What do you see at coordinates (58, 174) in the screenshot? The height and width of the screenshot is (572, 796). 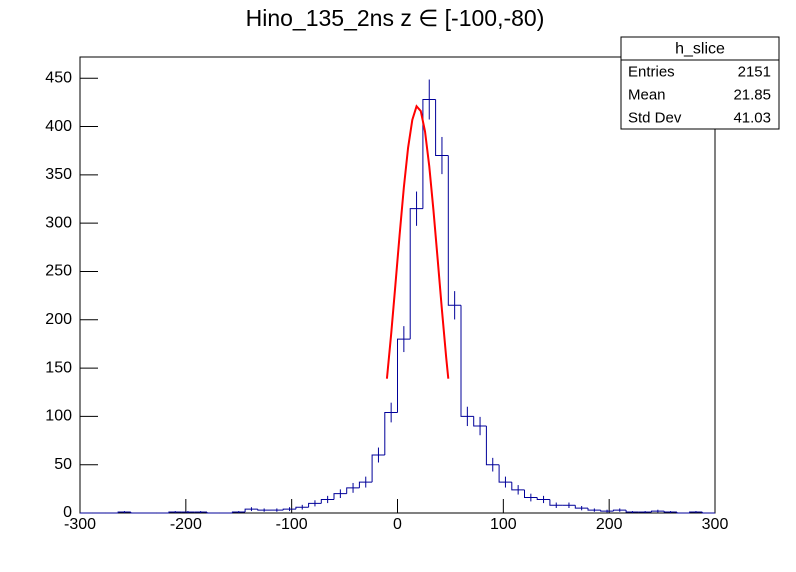 I see `y-tick-label: 350` at bounding box center [58, 174].